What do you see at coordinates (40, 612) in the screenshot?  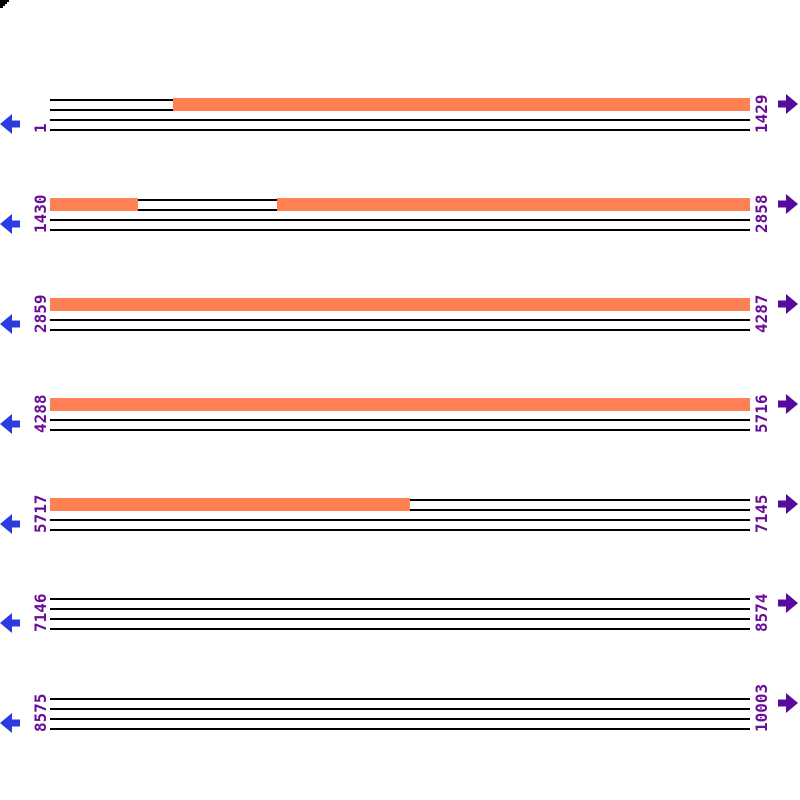 I see `row-start-coordinate: 7146` at bounding box center [40, 612].